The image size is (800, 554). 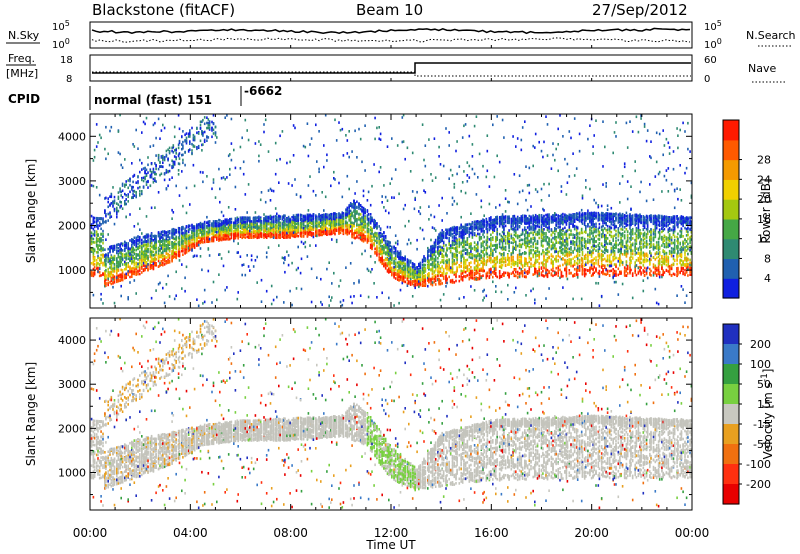 What do you see at coordinates (758, 464) in the screenshot?
I see `velocity-colorbar-tick-6: -100` at bounding box center [758, 464].